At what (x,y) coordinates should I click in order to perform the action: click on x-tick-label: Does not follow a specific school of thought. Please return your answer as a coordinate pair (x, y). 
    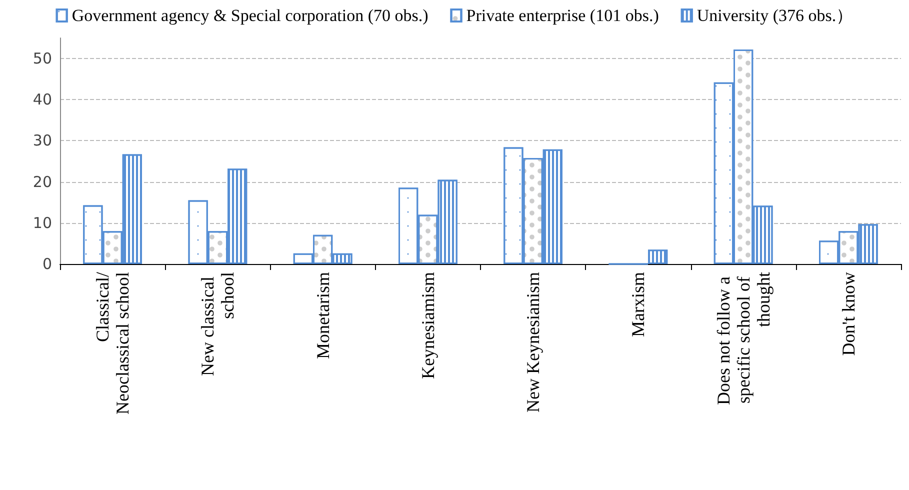
    Looking at the image, I should click on (743, 338).